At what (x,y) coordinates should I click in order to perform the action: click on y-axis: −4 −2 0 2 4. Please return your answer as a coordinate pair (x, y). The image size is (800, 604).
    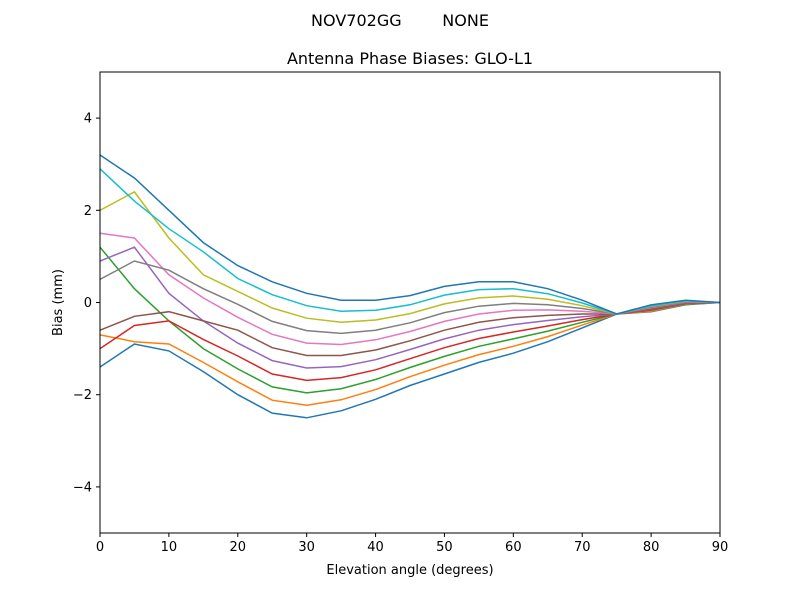
    Looking at the image, I should click on (86, 303).